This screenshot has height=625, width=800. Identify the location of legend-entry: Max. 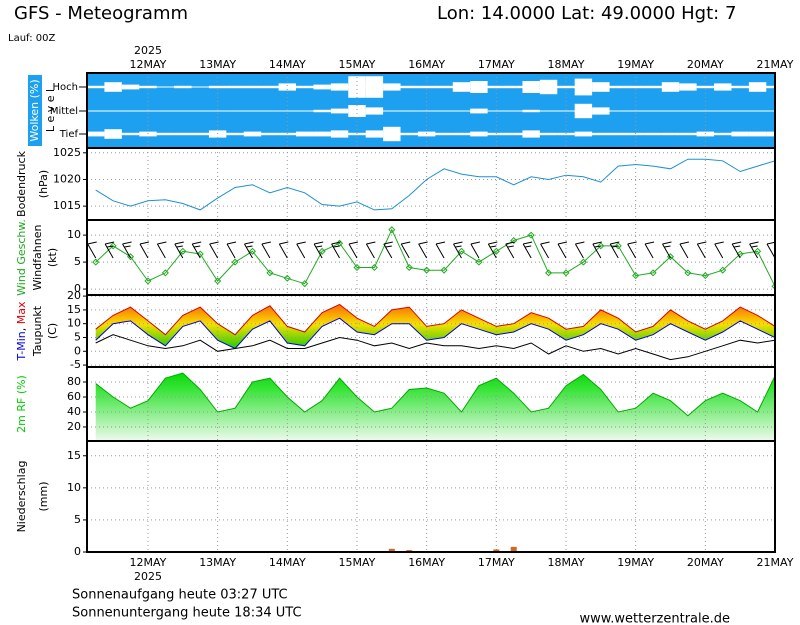
(21, 312).